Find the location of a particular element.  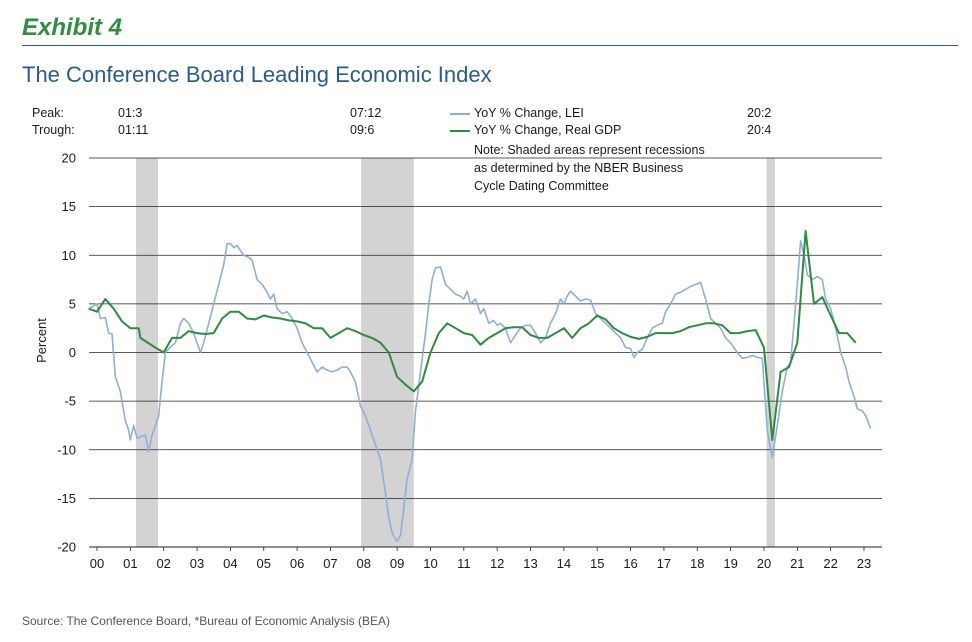

peak-label: Peak: is located at coordinates (48, 113).